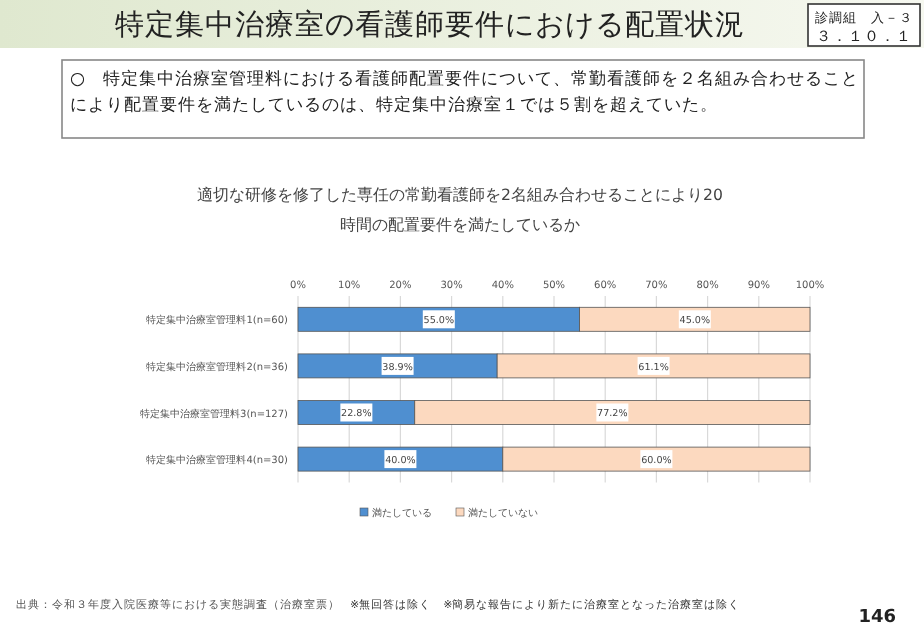  Describe the element at coordinates (465, 94) in the screenshot. I see `text: ○ 特定集中治療室管理料における看護師配置要件について、常勤看護師を２名組み合わせることにより配置要件を満たしているのは、特定集中治療室１では５割を超えていた。` at that location.